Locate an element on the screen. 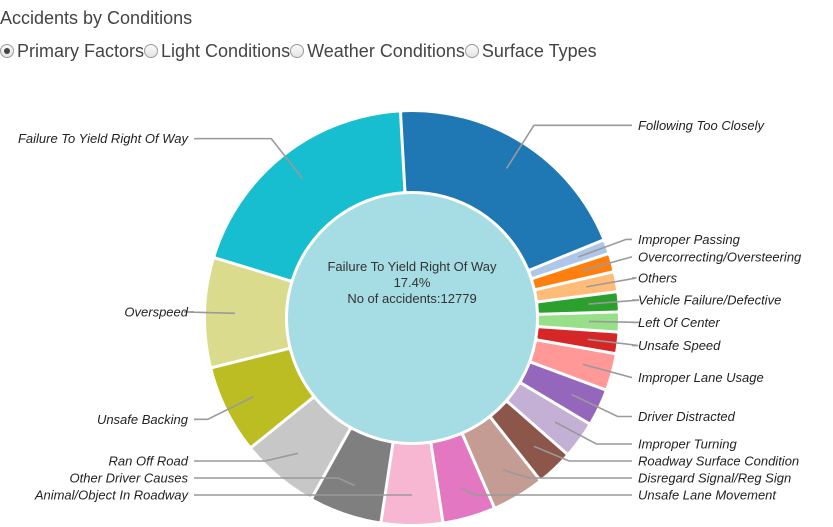 Image resolution: width=833 pixels, height=527 pixels. leader-line-following-too-closely is located at coordinates (568, 146).